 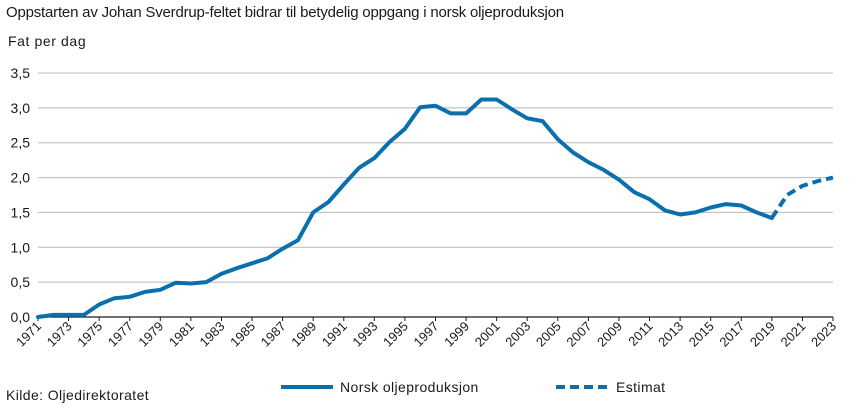 What do you see at coordinates (456, 334) in the screenshot?
I see `x-tick-label: 1999` at bounding box center [456, 334].